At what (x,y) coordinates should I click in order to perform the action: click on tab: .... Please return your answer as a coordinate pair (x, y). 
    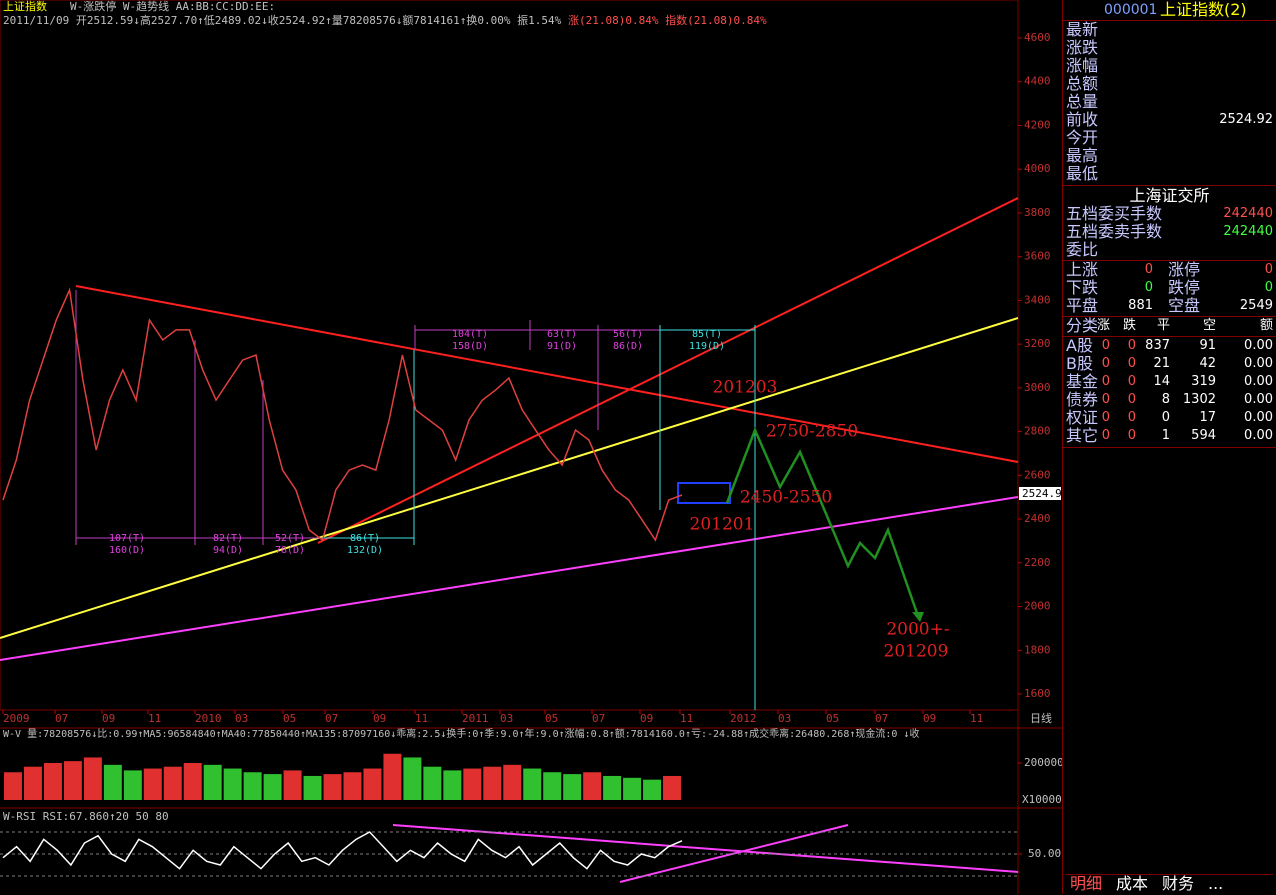
    Looking at the image, I should click on (1216, 883).